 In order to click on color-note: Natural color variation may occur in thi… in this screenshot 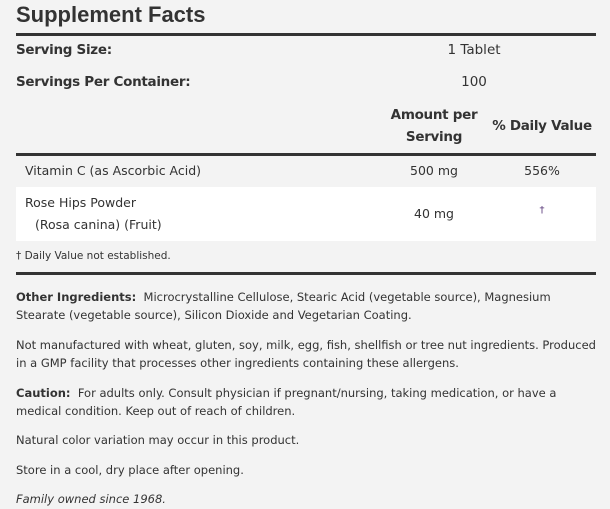, I will do `click(158, 440)`.